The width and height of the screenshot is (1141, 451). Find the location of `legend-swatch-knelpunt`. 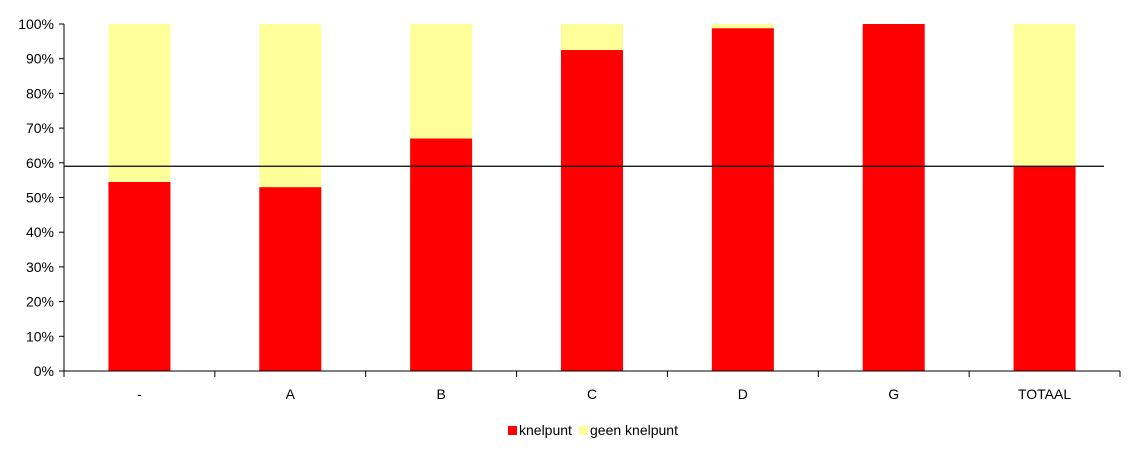

legend-swatch-knelpunt is located at coordinates (512, 430).